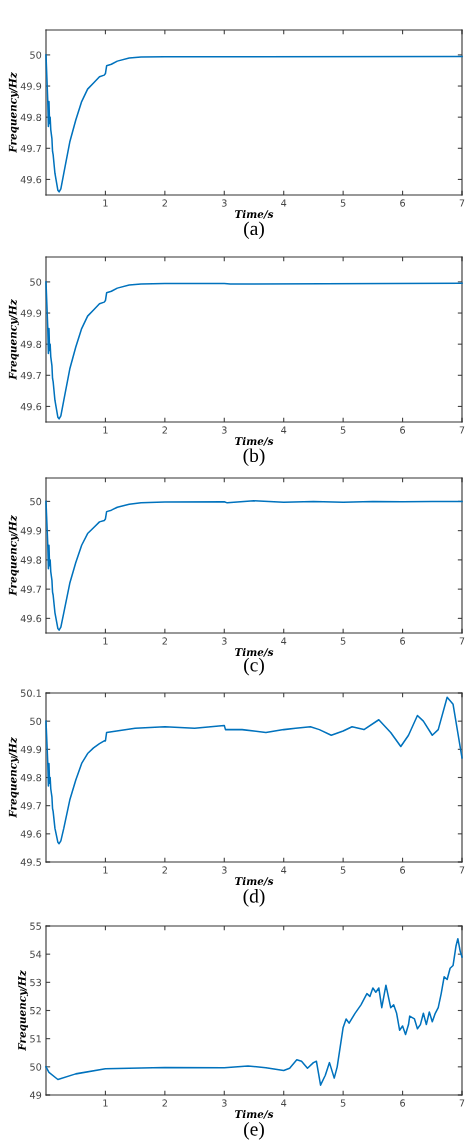 The height and width of the screenshot is (1146, 471). I want to click on text: (a), so click(254, 230).